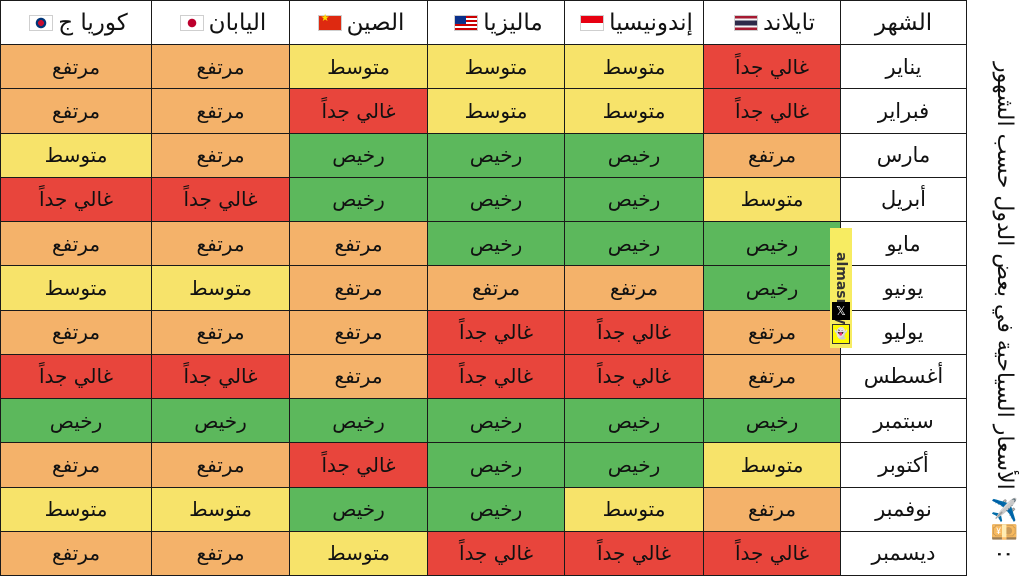 The image size is (1024, 576). What do you see at coordinates (466, 23) in the screenshot?
I see `flag-my-icon` at bounding box center [466, 23].